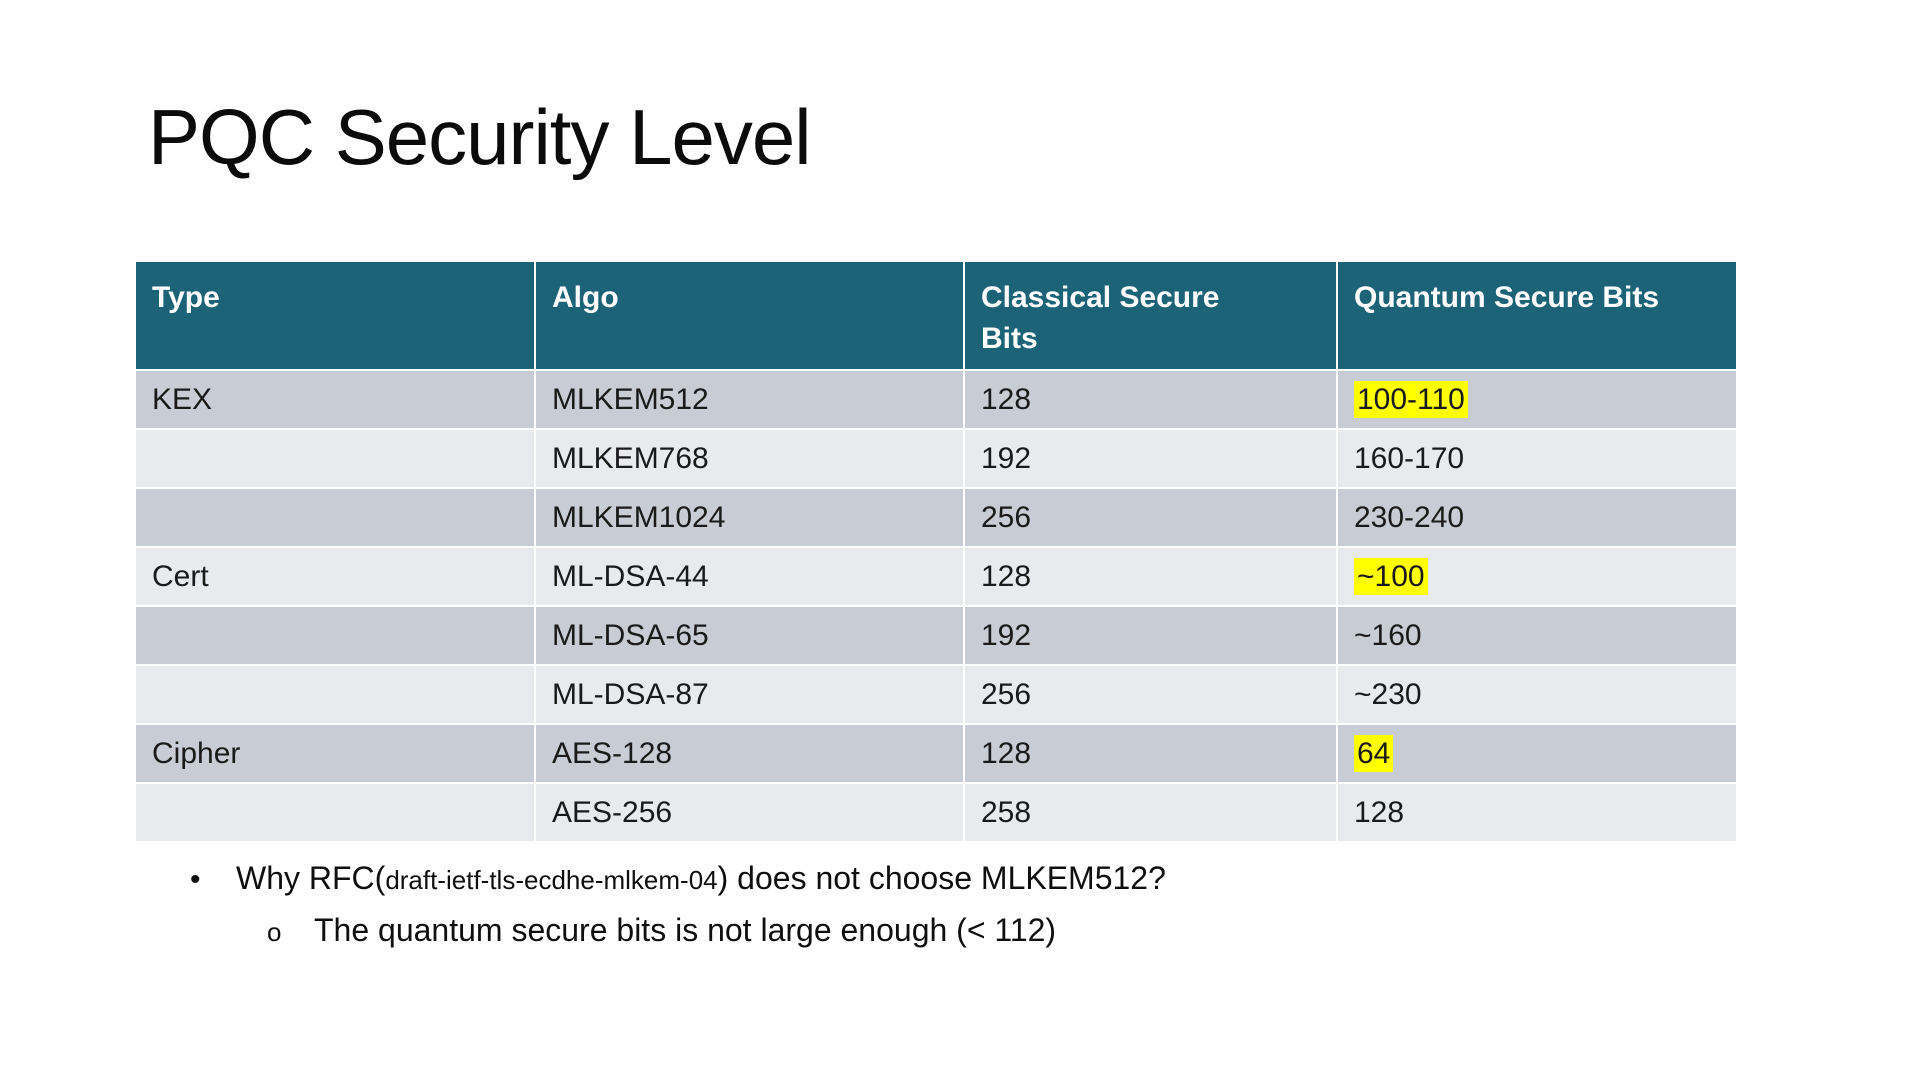 This screenshot has height=1080, width=1920. I want to click on cell-quantum: 230-240, so click(1537, 517).